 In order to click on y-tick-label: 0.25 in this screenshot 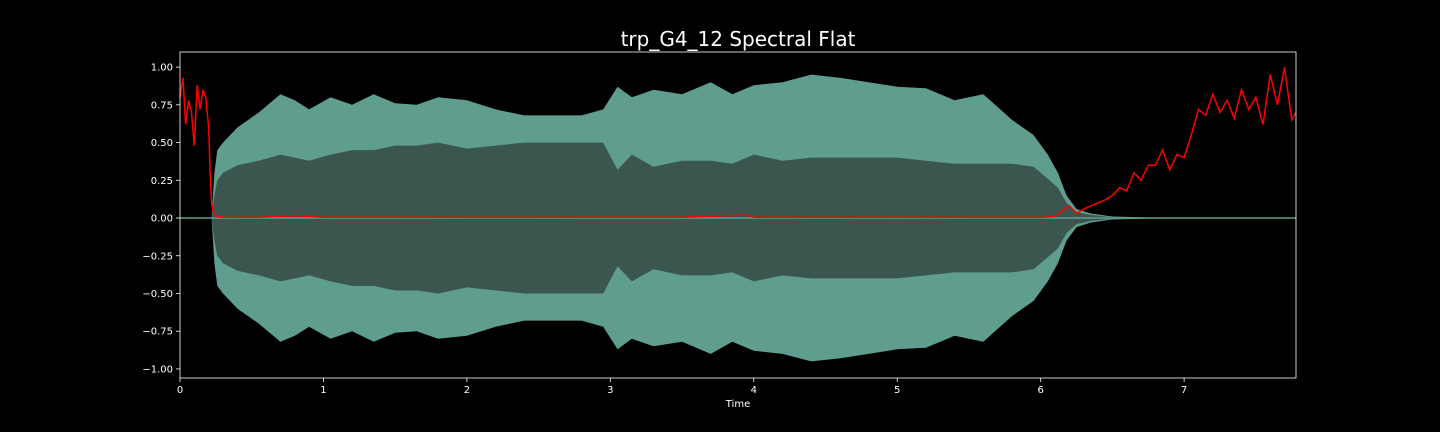, I will do `click(162, 181)`.